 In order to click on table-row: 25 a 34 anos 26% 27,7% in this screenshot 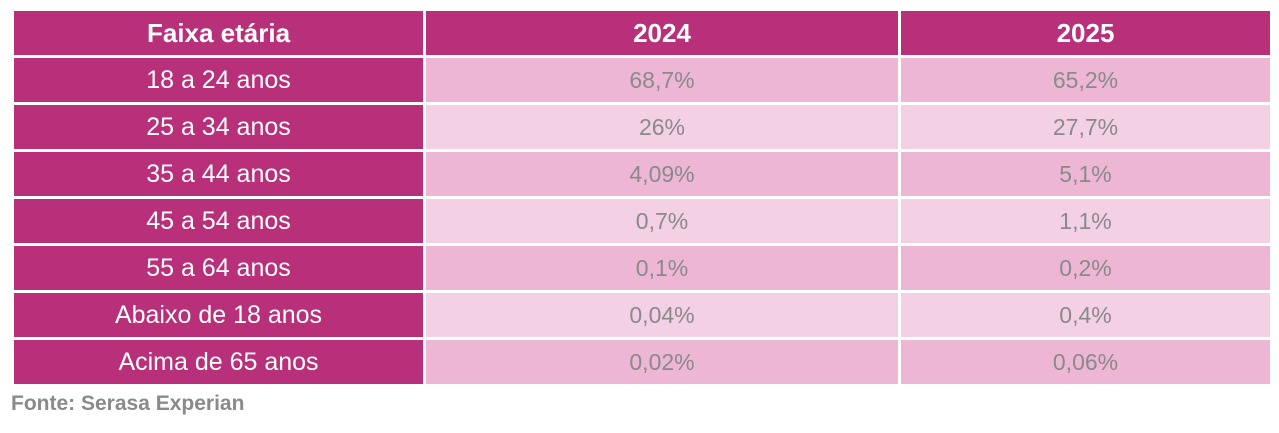, I will do `click(642, 127)`.